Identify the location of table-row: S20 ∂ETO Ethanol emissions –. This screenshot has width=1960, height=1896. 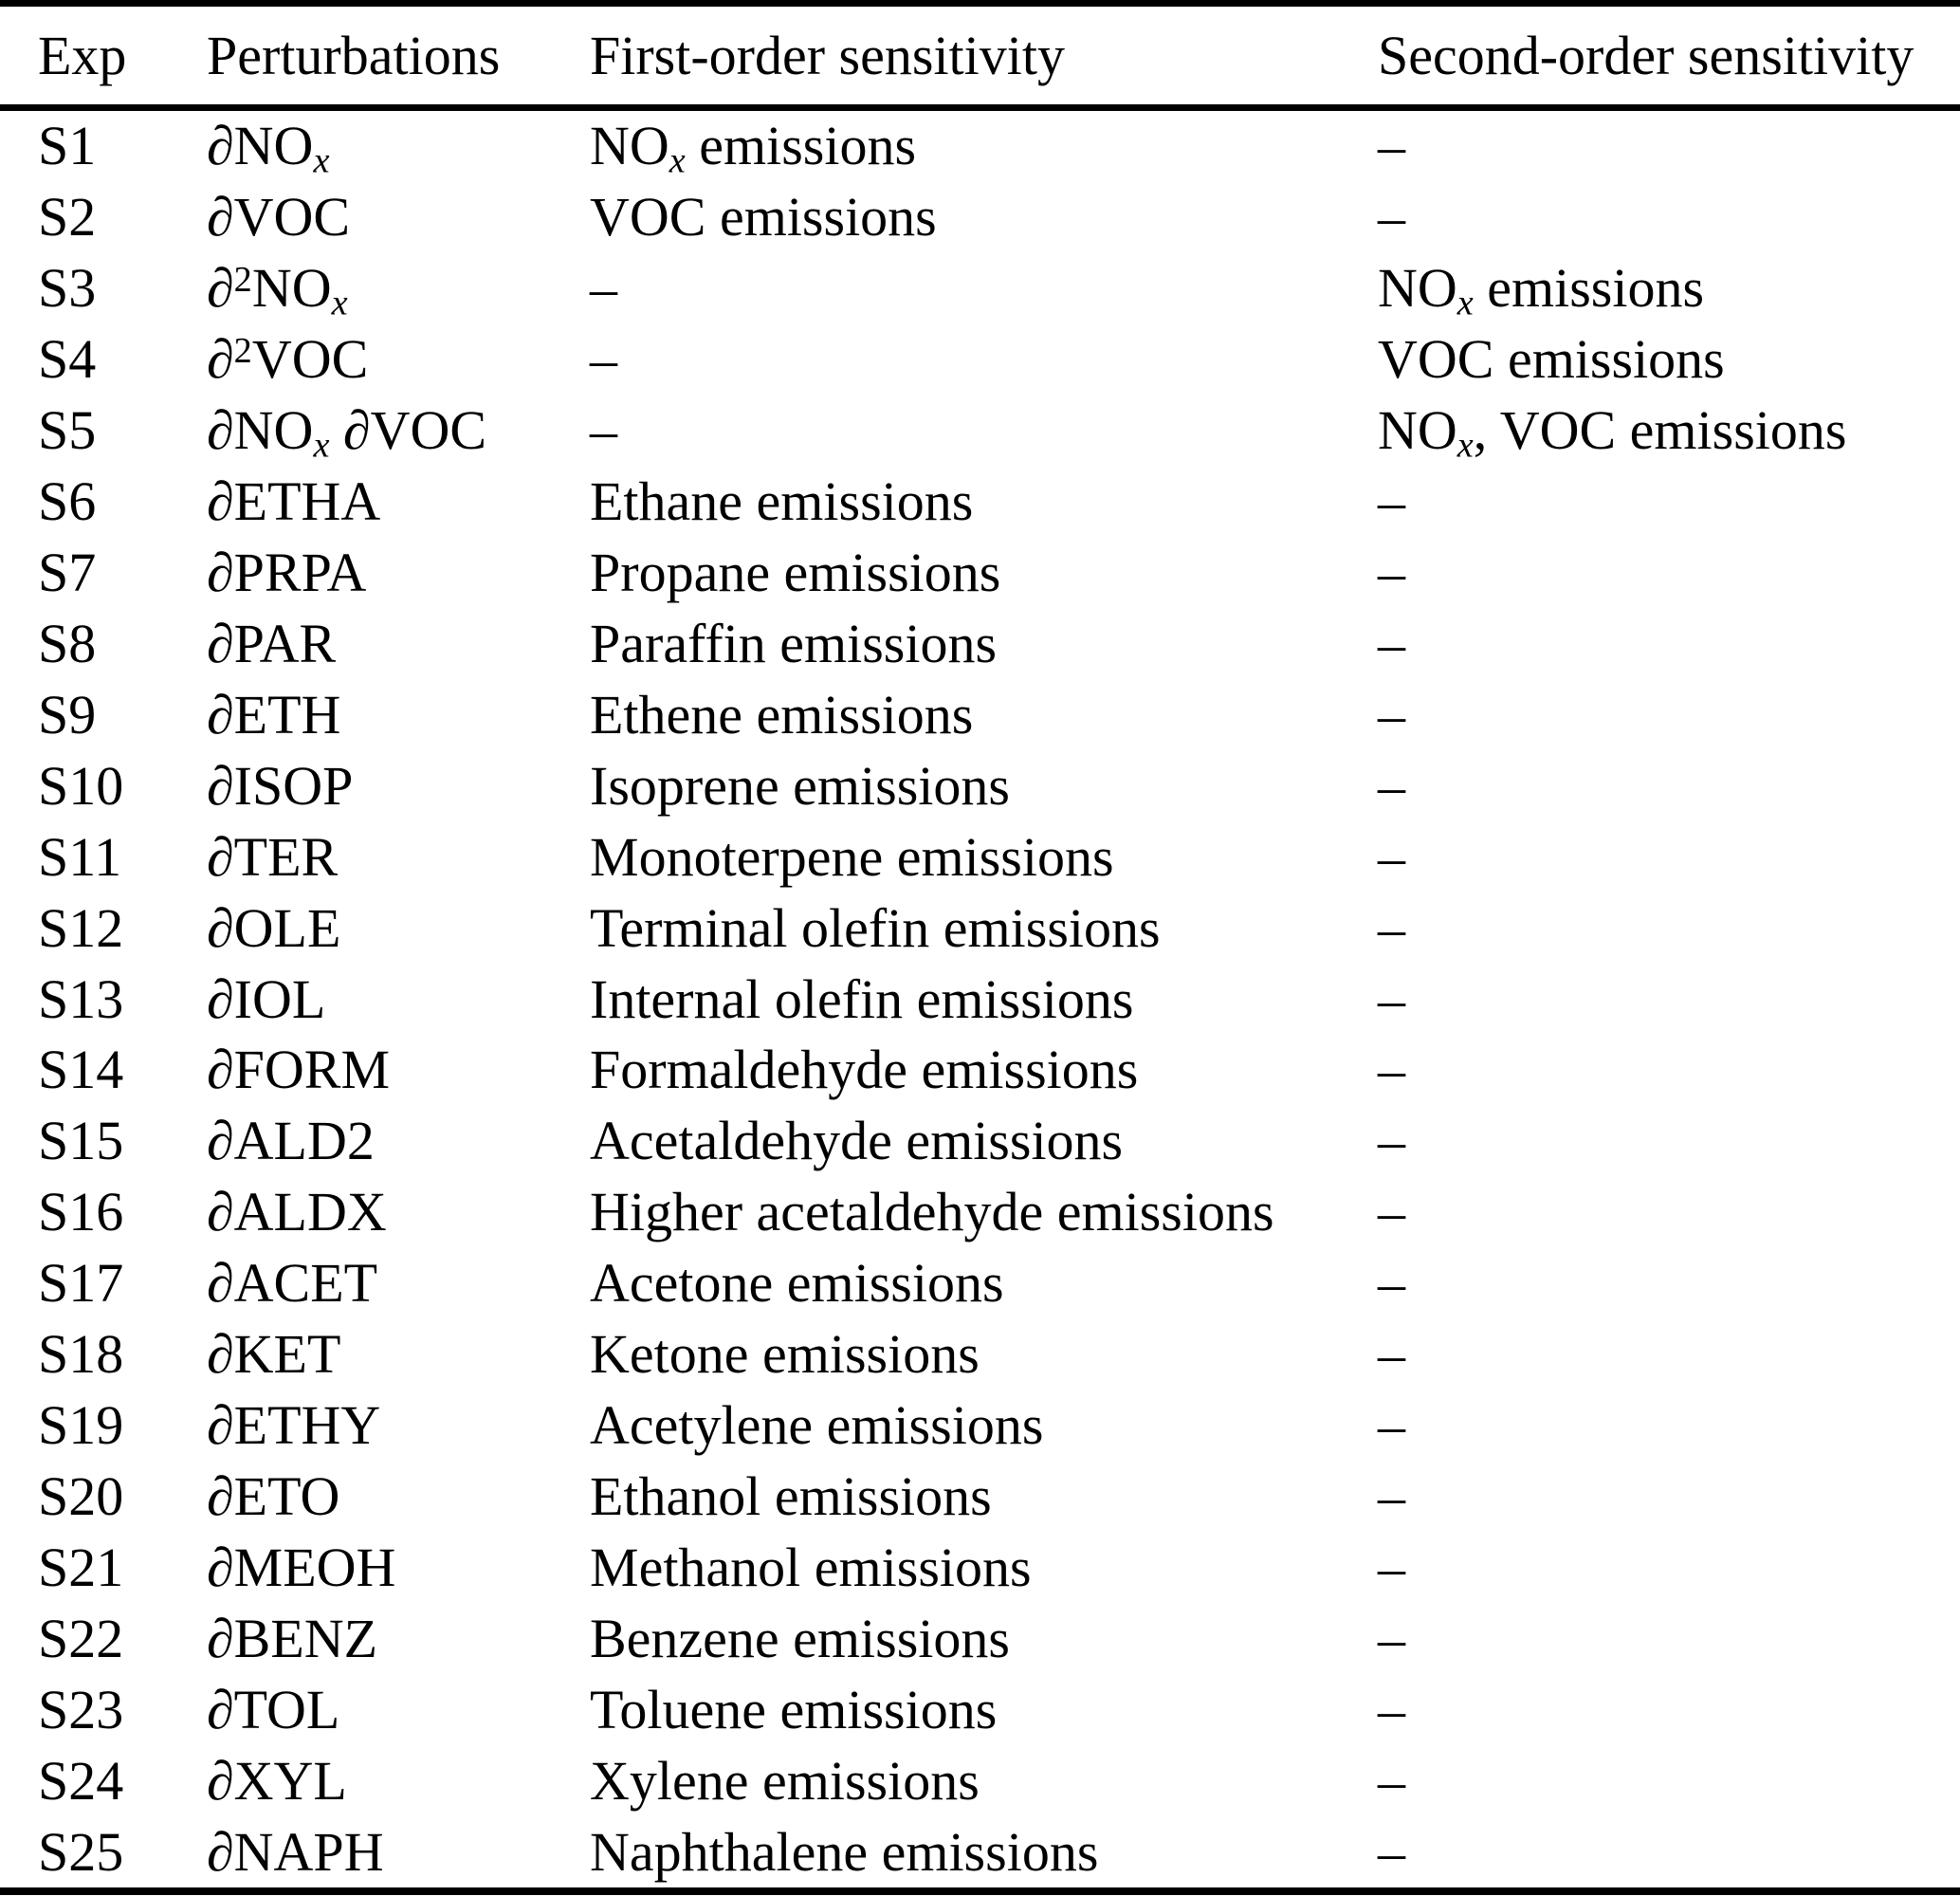
(980, 1497).